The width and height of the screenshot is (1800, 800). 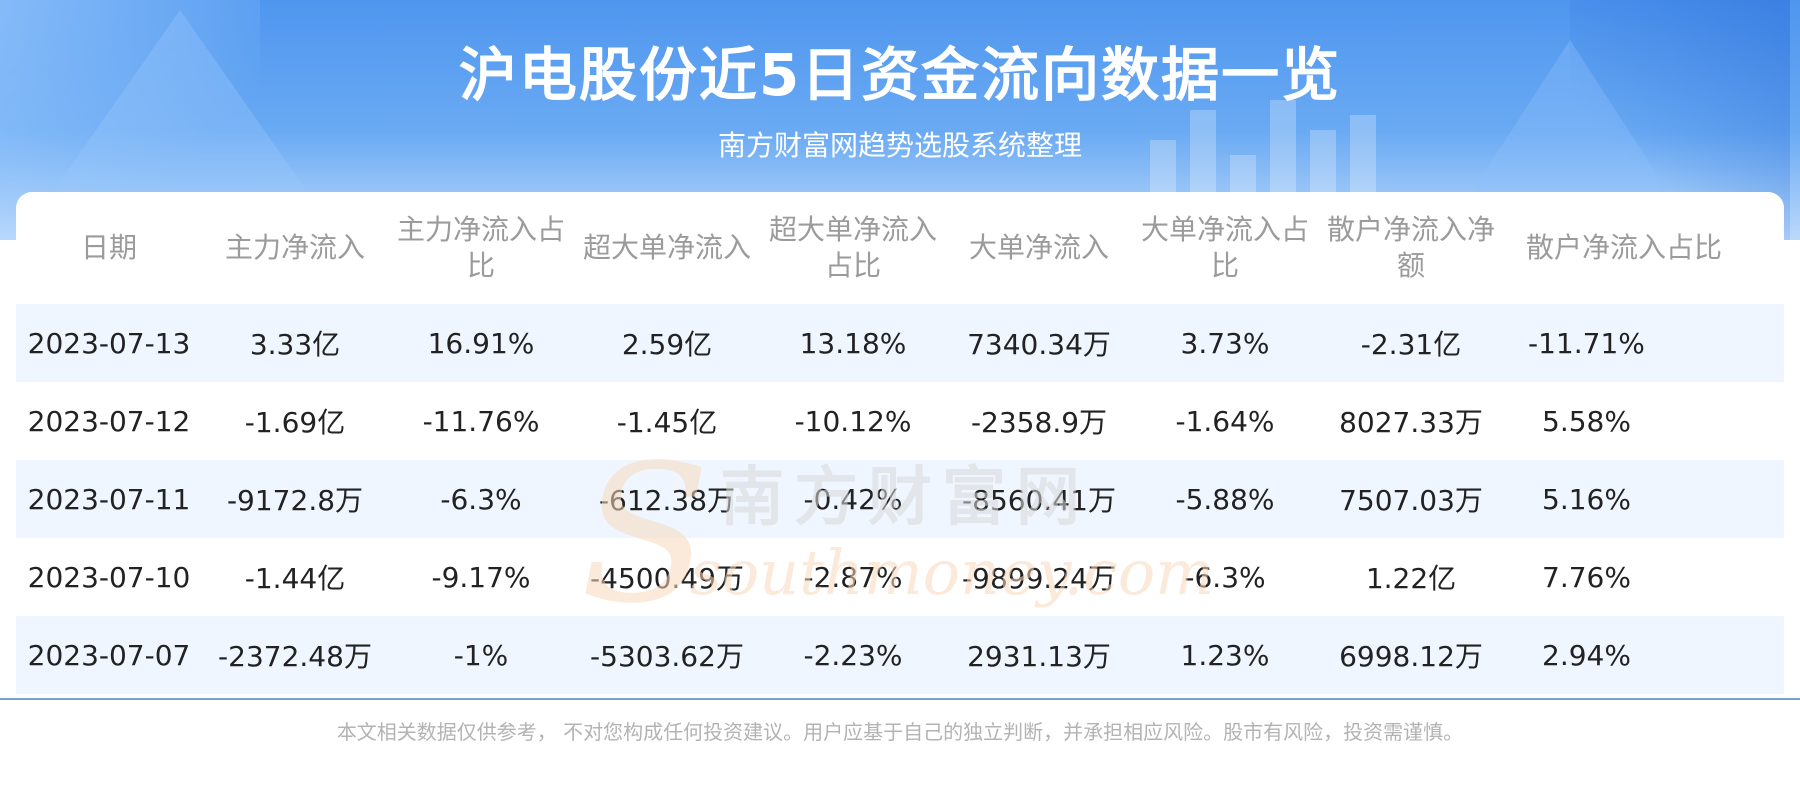 I want to click on cell-main-inflow-ratio: -11.76%, so click(x=481, y=421).